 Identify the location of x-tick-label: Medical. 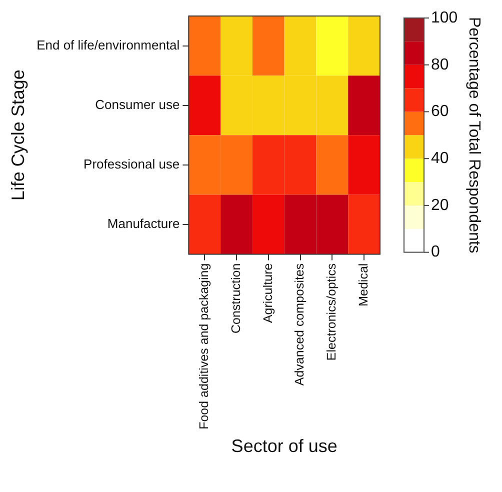
(363, 284).